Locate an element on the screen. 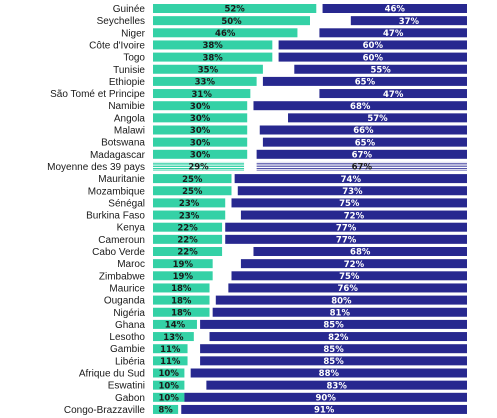  data-label-left: 31% is located at coordinates (201, 95).